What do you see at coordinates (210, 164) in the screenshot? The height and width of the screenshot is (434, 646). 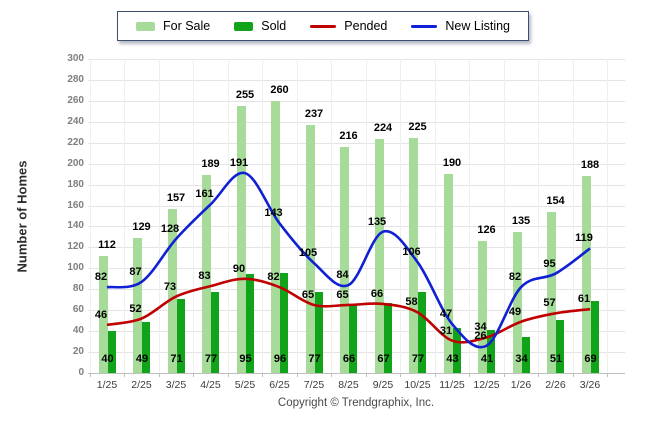 I see `label-for-sale: 189` at bounding box center [210, 164].